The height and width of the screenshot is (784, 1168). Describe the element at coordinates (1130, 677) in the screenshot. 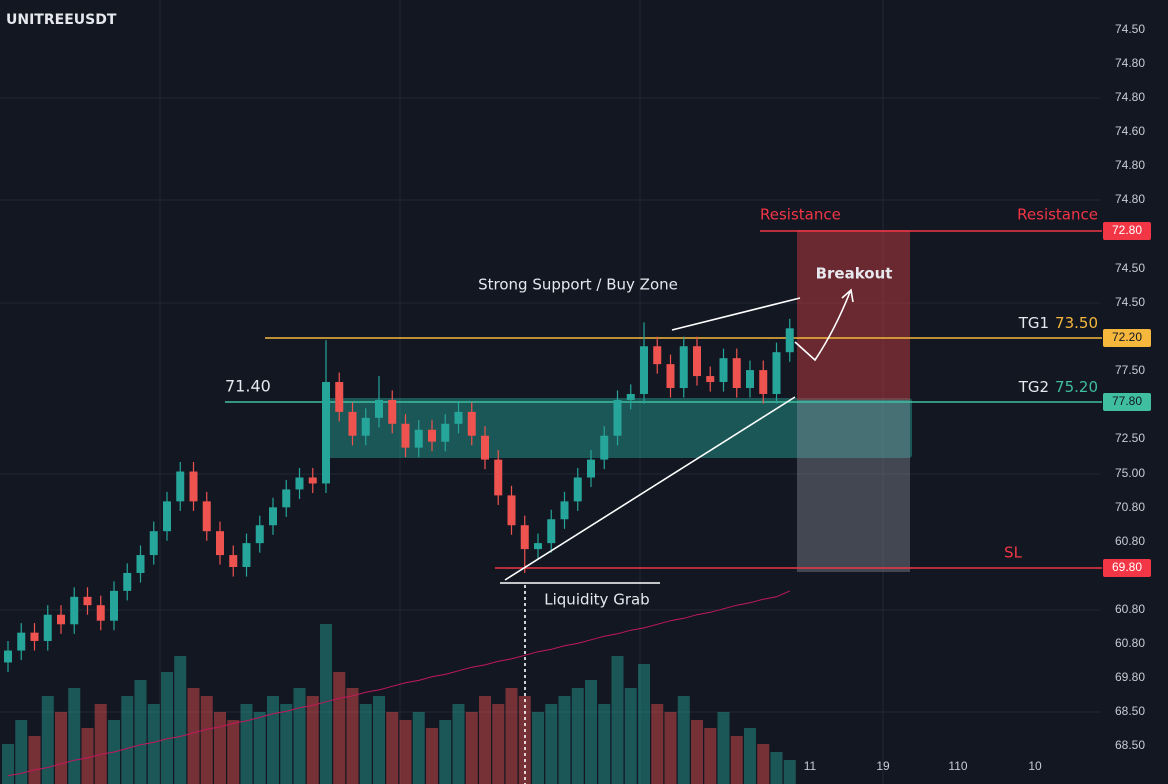

I see `price-label: 69.80` at that location.